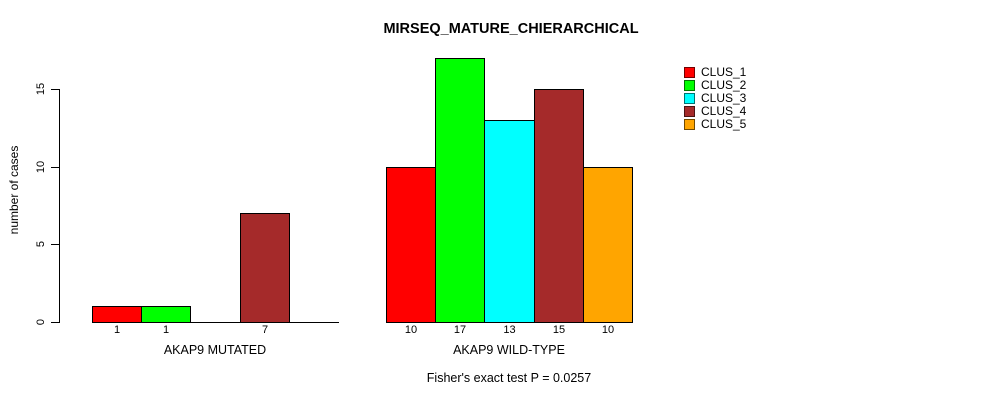 The width and height of the screenshot is (990, 400). I want to click on legend-entry: CLUS_1, so click(715, 72).